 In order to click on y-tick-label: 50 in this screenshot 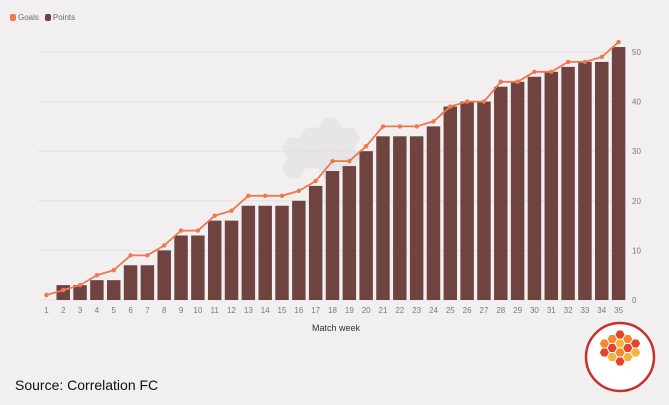, I will do `click(636, 52)`.